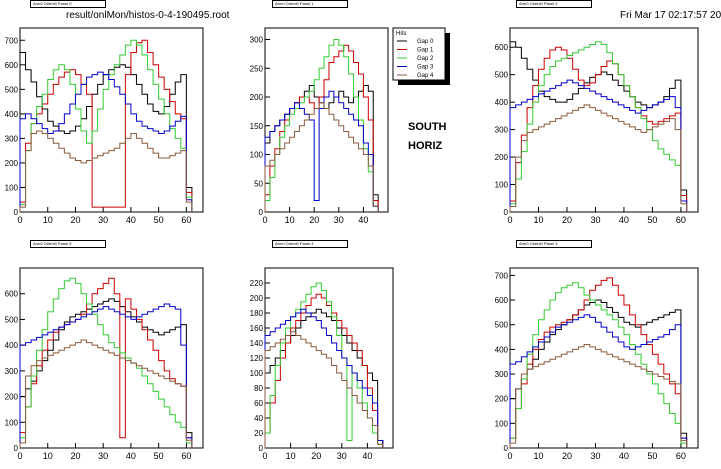  Describe the element at coordinates (75, 456) in the screenshot. I see `x-tick-label-3-2: 20` at that location.